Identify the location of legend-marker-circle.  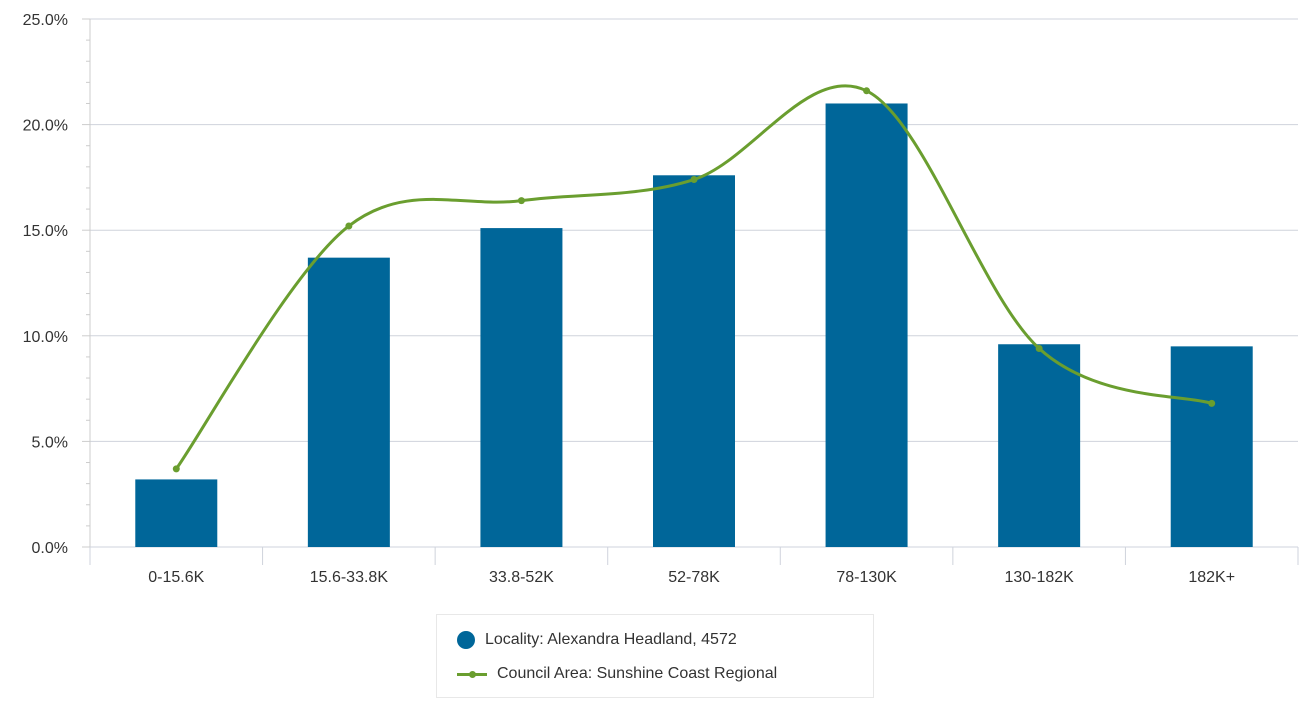
(466, 640).